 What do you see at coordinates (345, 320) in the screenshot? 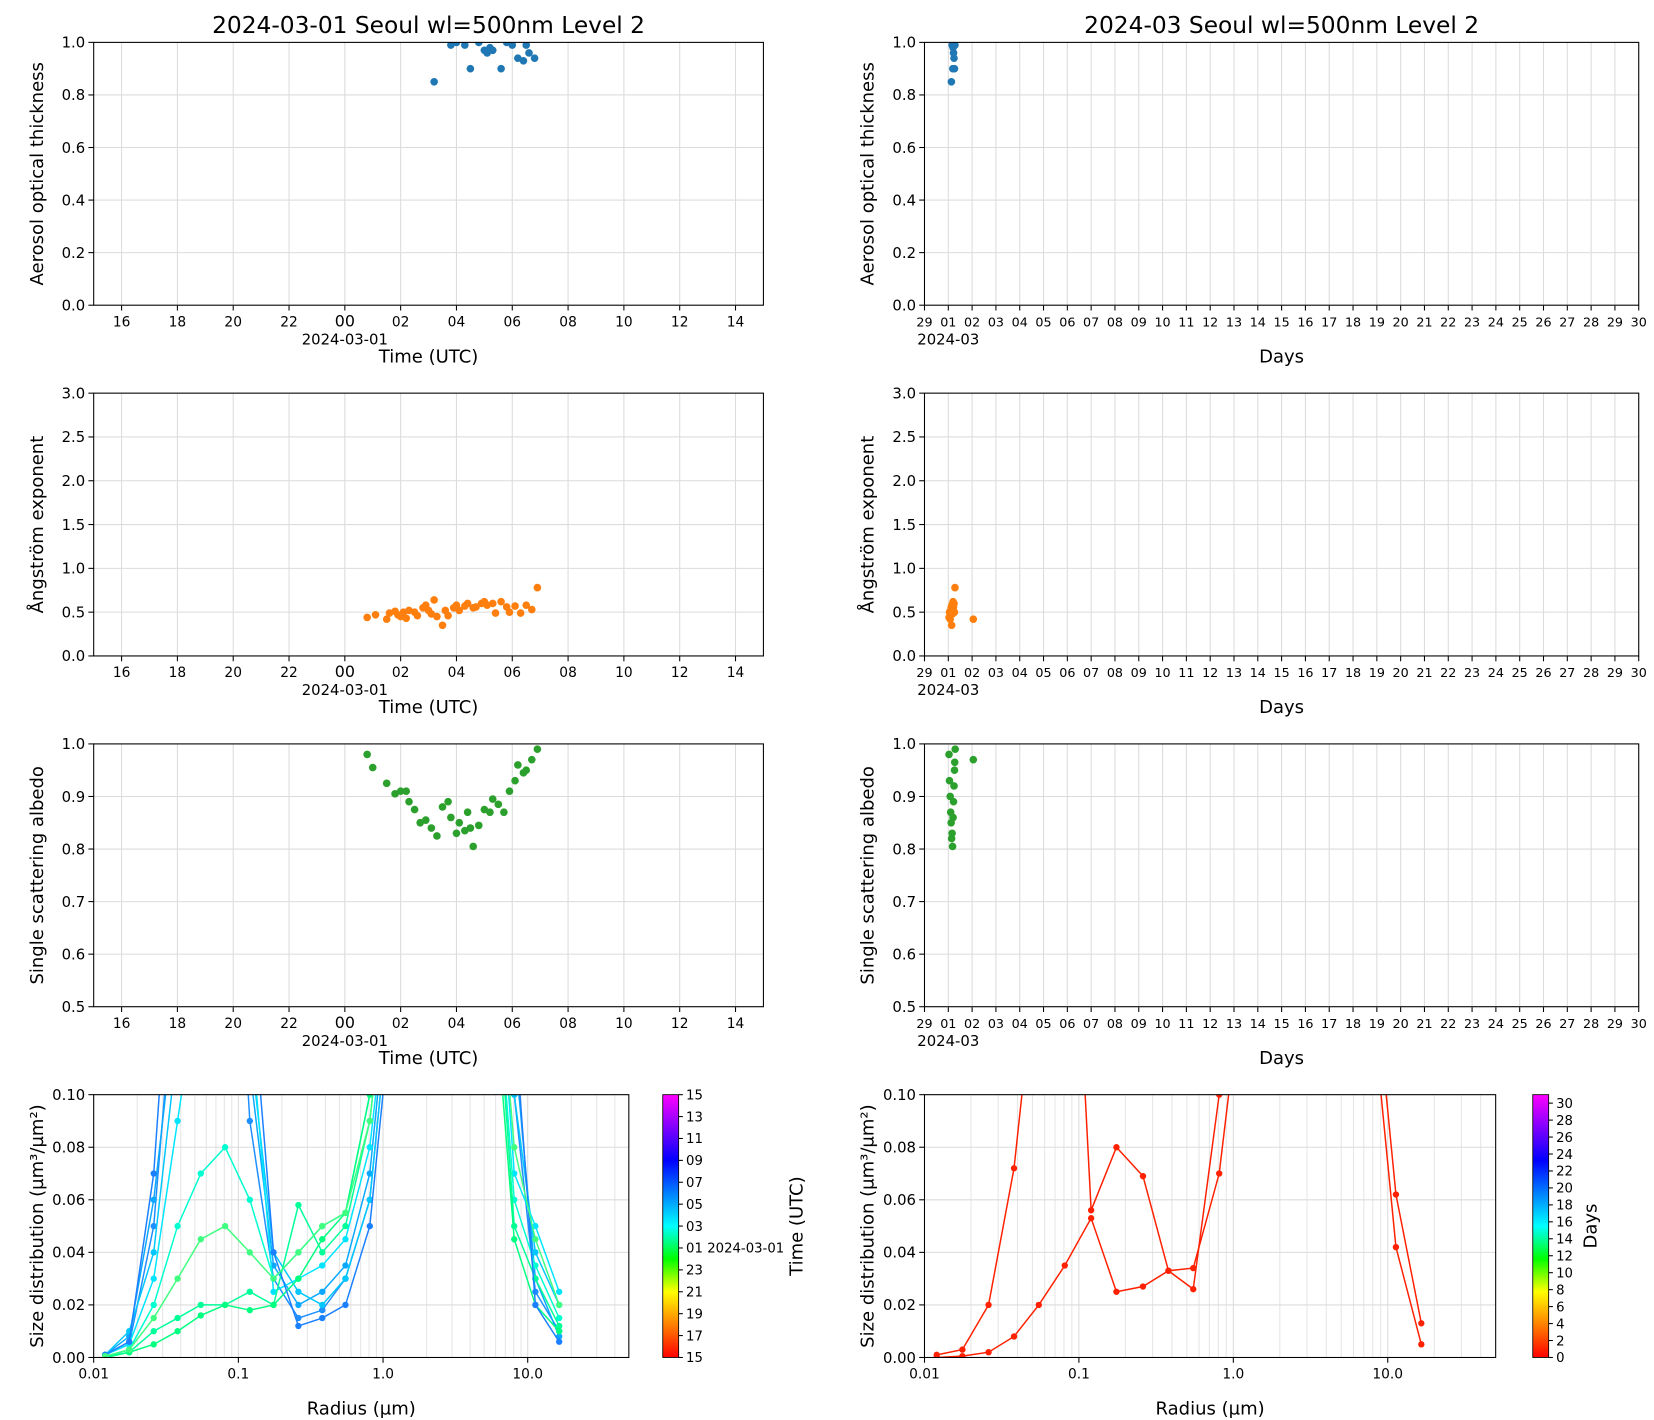
I see `x-tick-label: 00` at bounding box center [345, 320].